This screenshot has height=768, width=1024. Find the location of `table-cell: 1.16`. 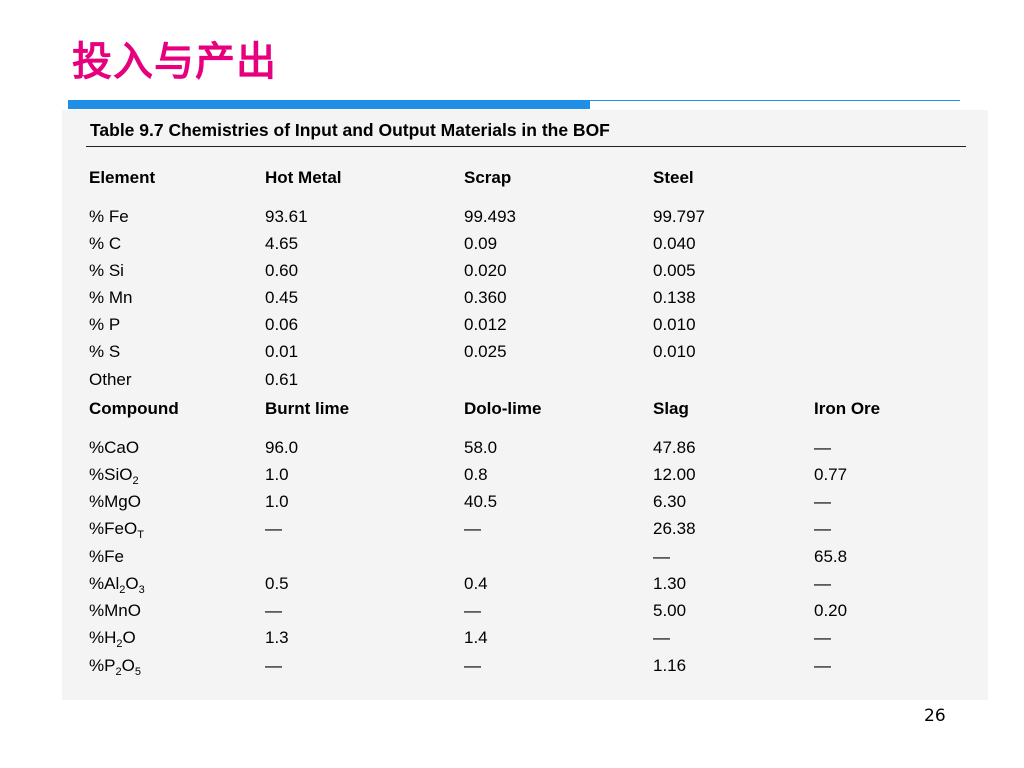

table-cell: 1.16 is located at coordinates (670, 665).